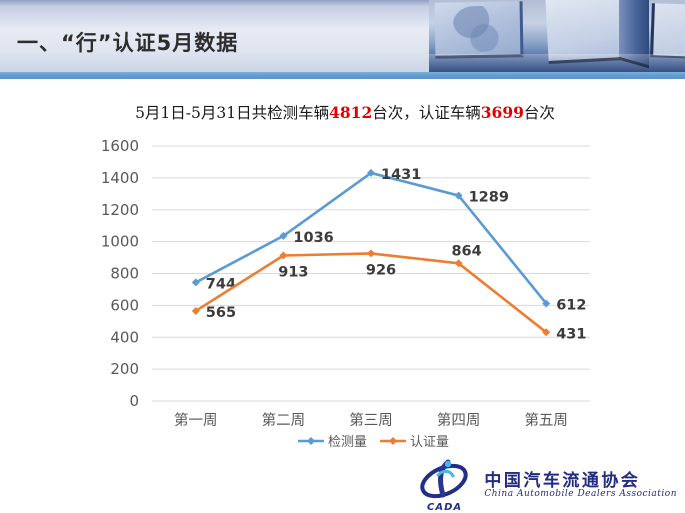 The width and height of the screenshot is (685, 513). Describe the element at coordinates (459, 420) in the screenshot. I see `x-axis-label: 第四周` at that location.